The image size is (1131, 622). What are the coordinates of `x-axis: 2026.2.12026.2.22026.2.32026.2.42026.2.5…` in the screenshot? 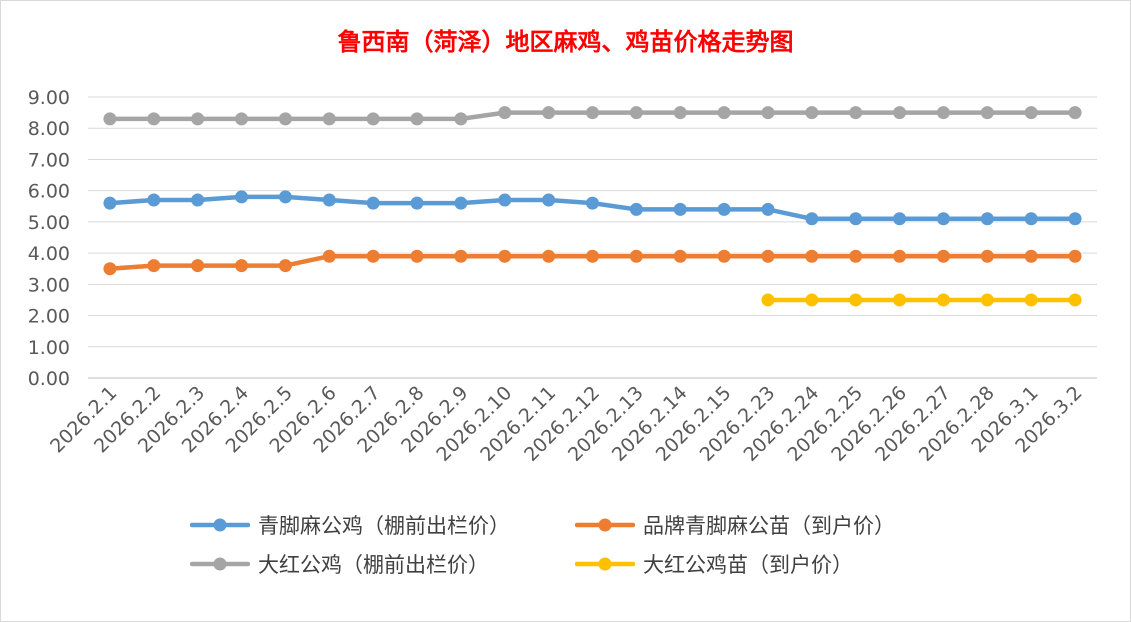 It's located at (566, 424).